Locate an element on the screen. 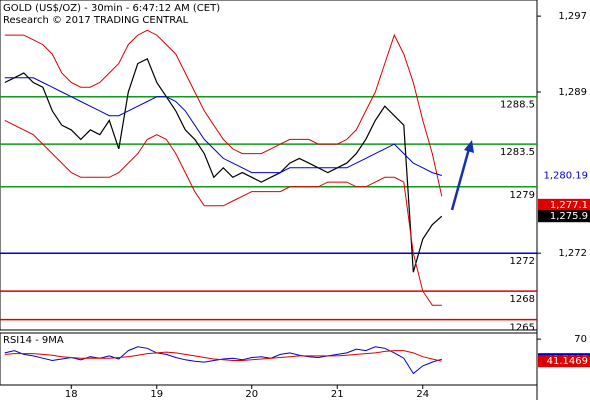 Image resolution: width=590 pixels, height=400 pixels. x-tick-label: 24 is located at coordinates (422, 394).